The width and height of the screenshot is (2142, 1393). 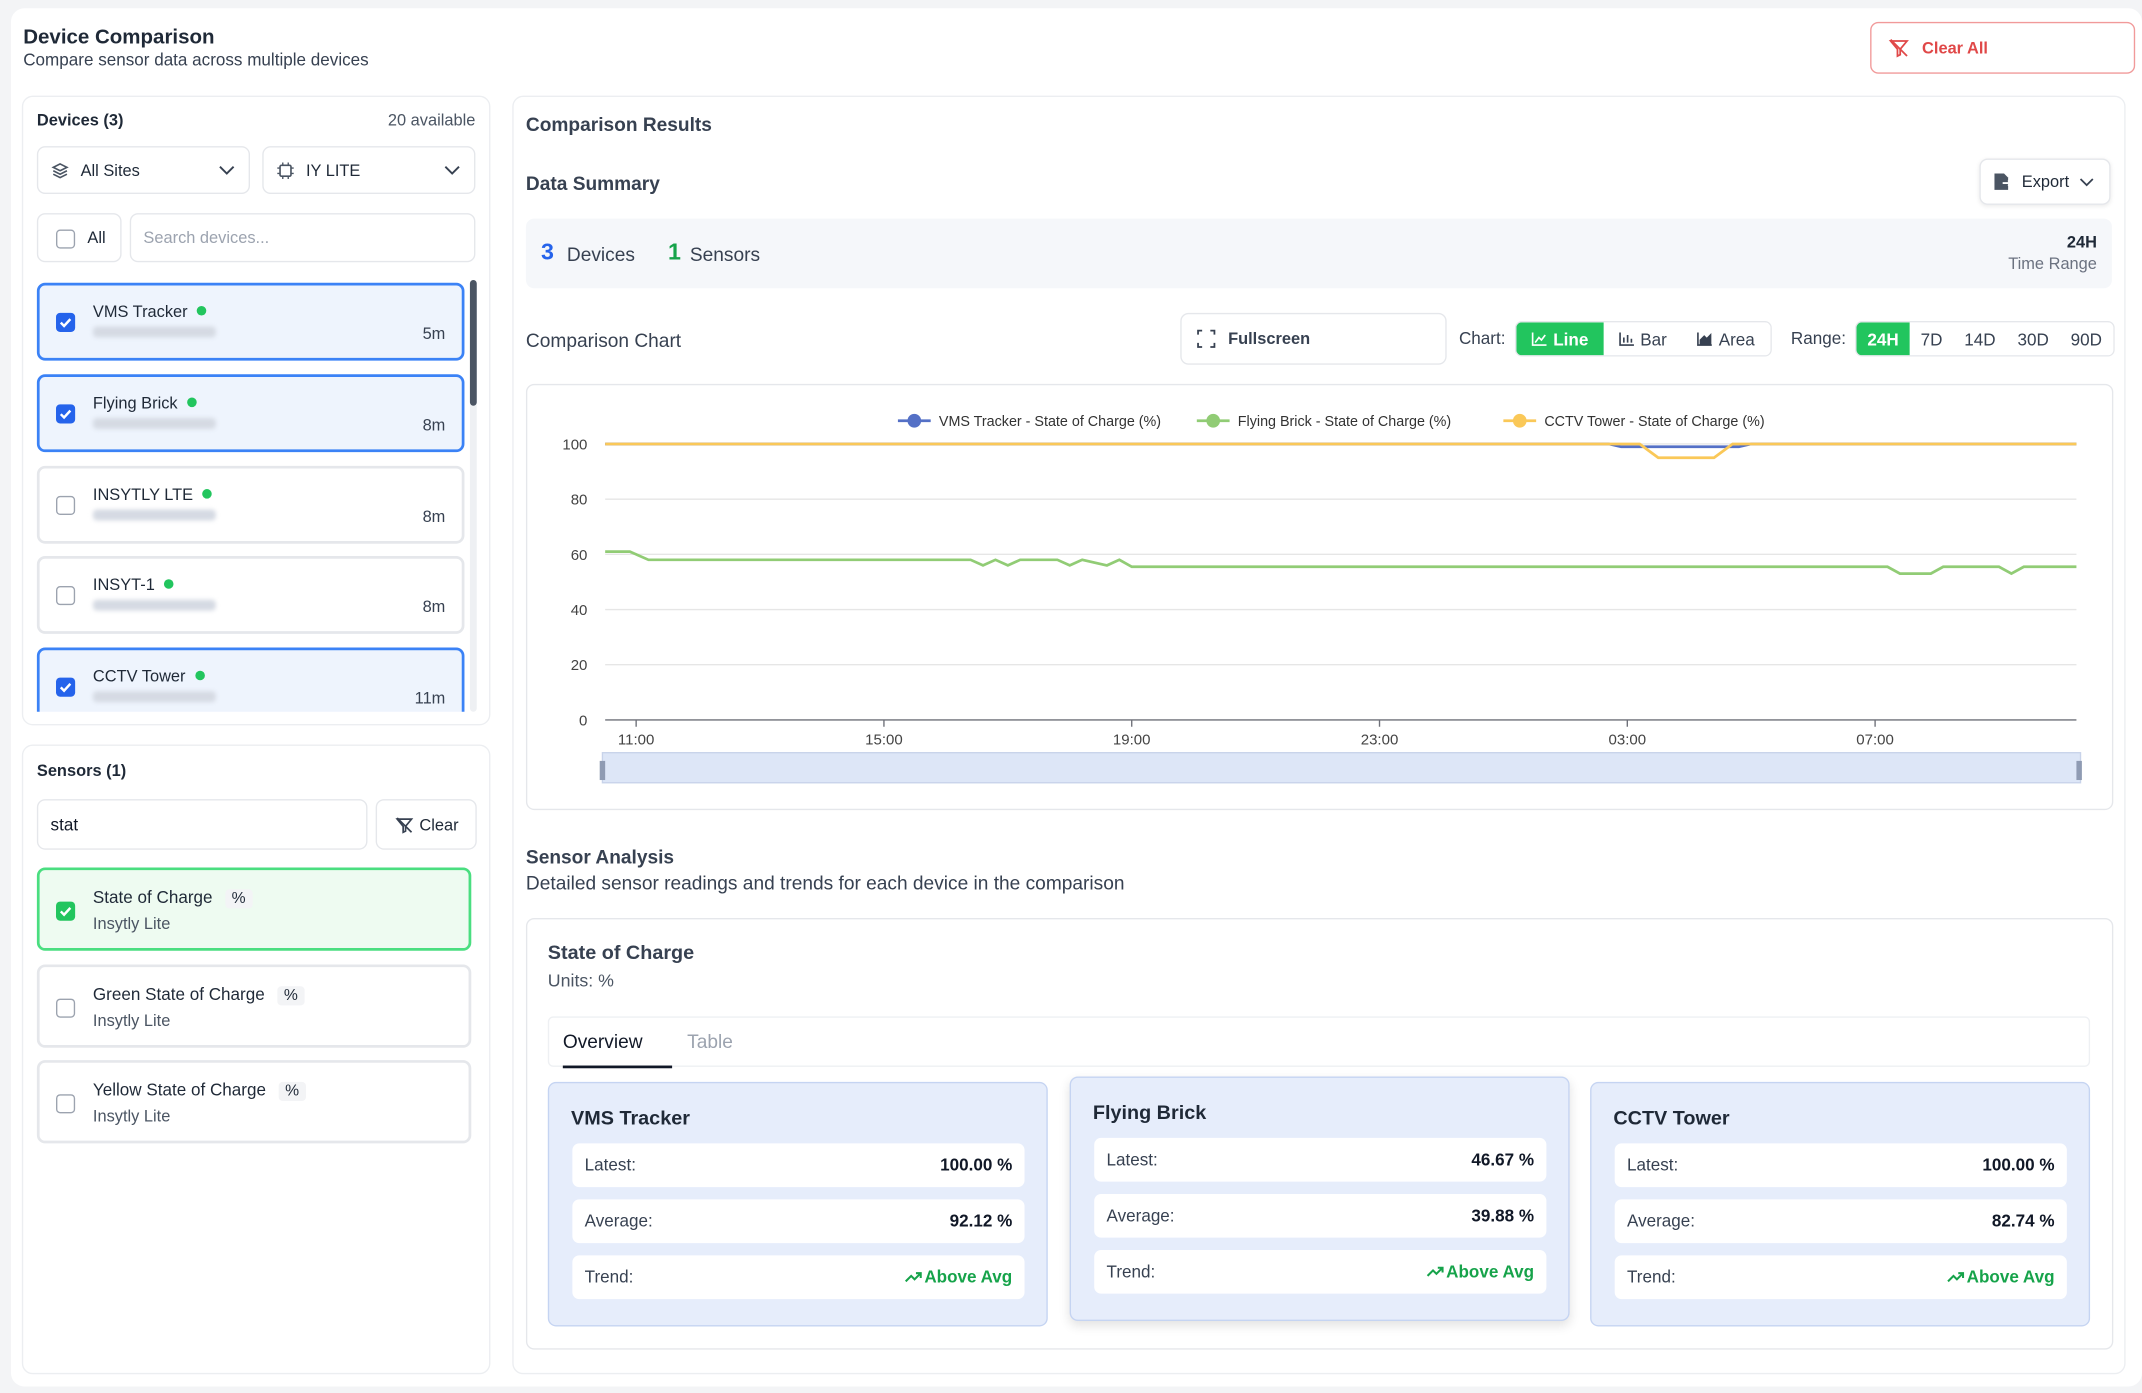 What do you see at coordinates (1206, 338) in the screenshot?
I see `fullscreen-icon` at bounding box center [1206, 338].